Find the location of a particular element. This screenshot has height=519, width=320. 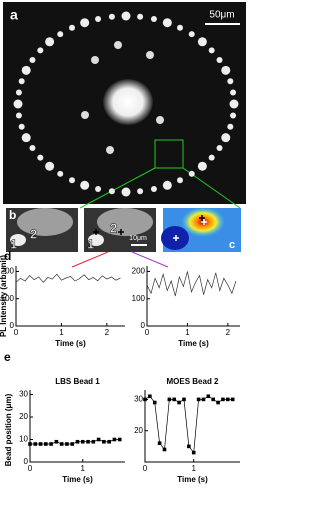

data-line is located at coordinates (75, 442).